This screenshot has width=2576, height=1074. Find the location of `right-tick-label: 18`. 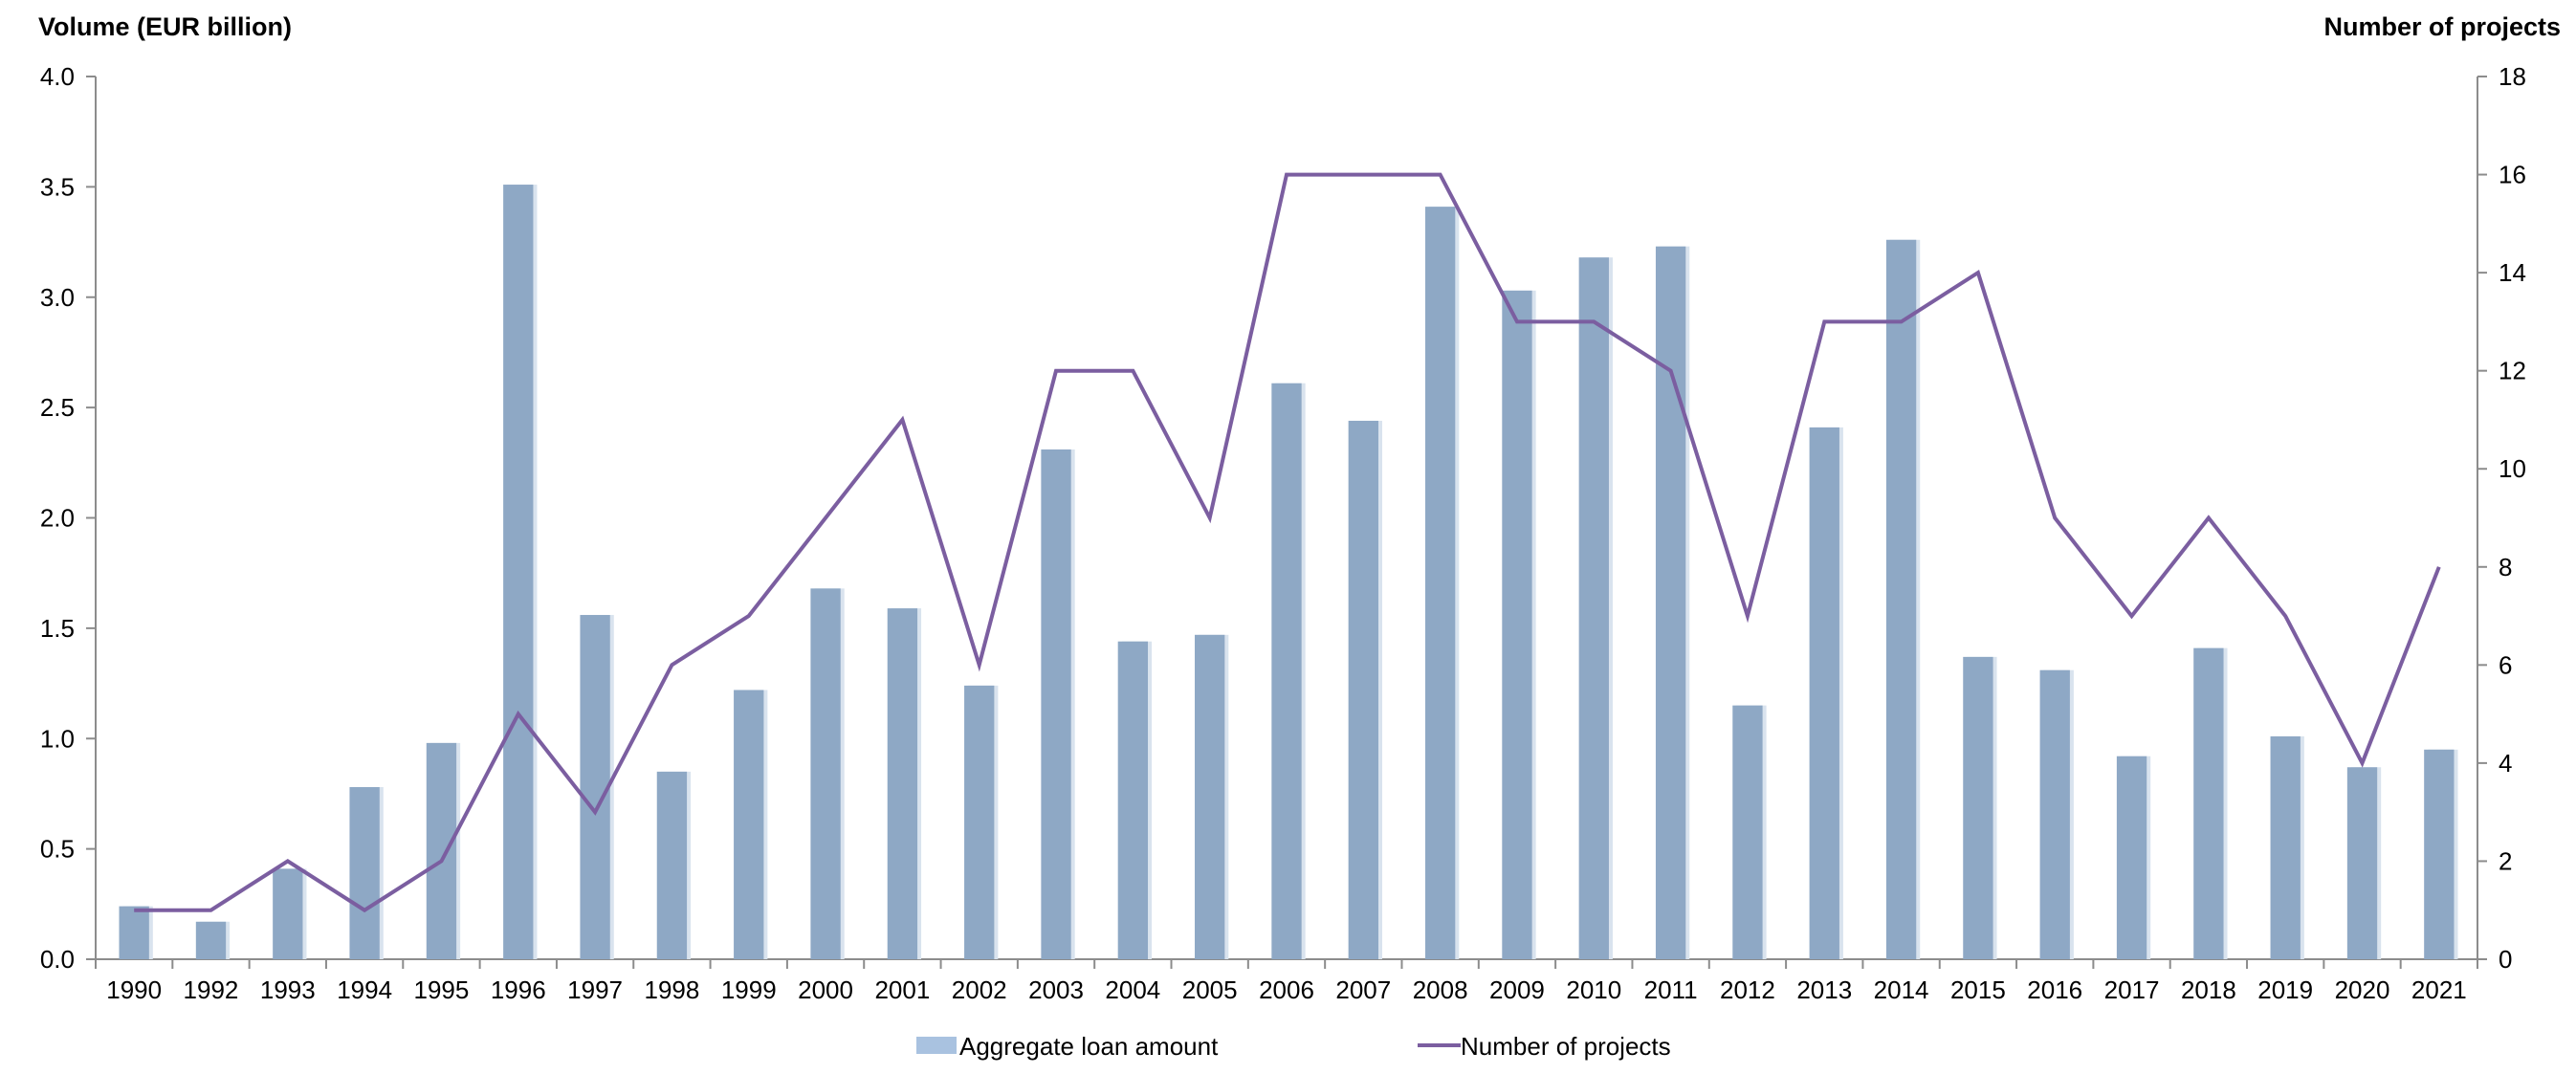

right-tick-label: 18 is located at coordinates (2512, 76).